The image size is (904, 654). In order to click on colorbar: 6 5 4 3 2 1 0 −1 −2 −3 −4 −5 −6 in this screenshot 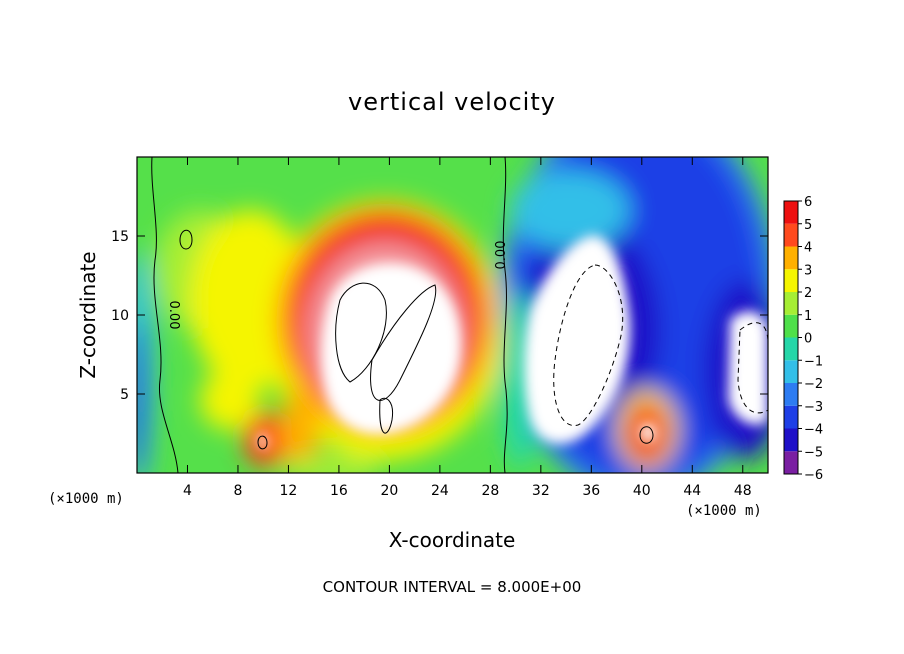, I will do `click(803, 339)`.